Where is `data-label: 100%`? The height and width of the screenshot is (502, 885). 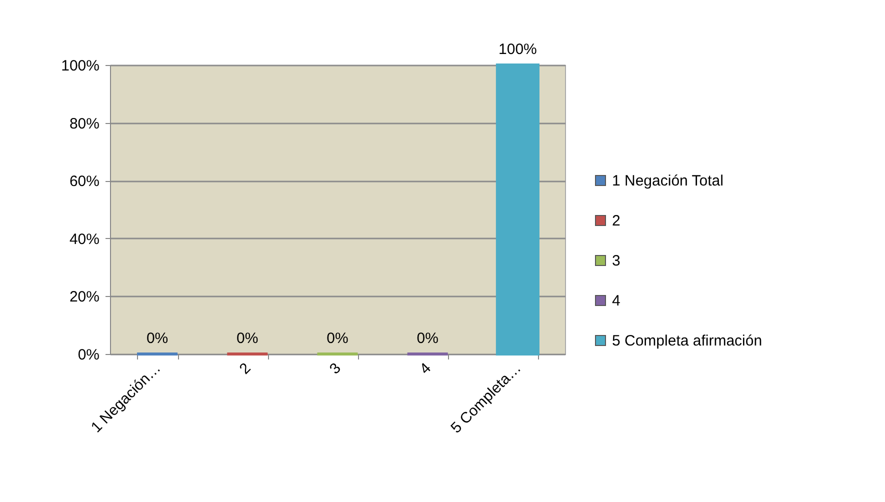 data-label: 100% is located at coordinates (517, 49).